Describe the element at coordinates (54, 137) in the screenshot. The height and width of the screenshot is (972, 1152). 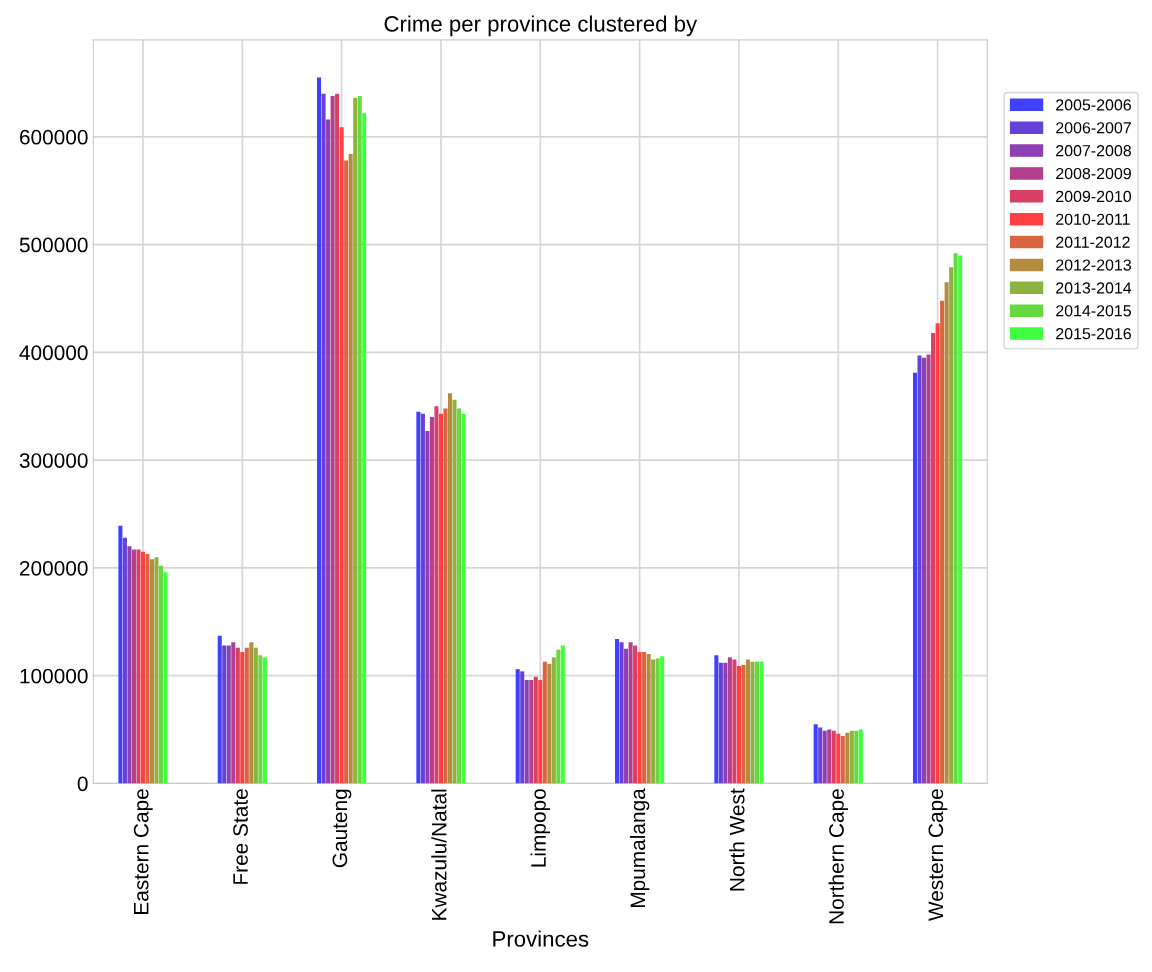
I see `y-tick-label: 600000` at that location.